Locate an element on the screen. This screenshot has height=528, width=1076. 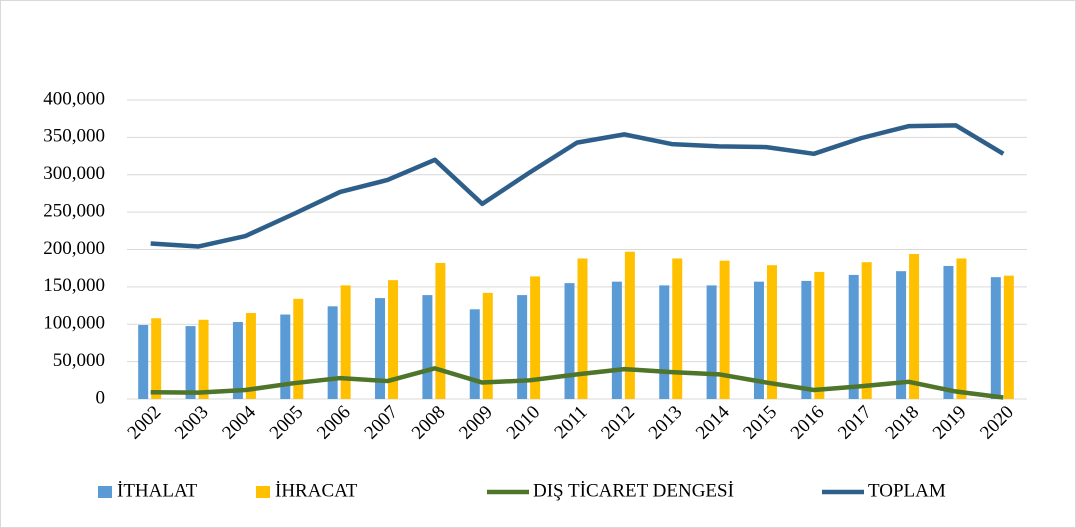
line is located at coordinates (577, 383).